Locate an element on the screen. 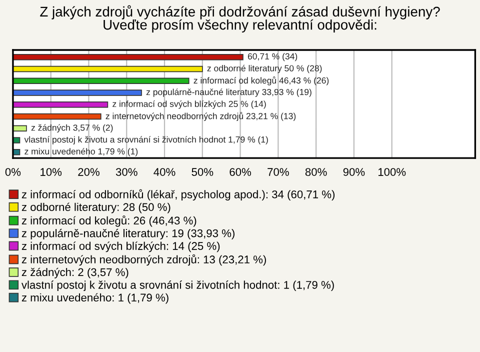  data-label: vlastní postoj k životu a srovnání si životních hodnot 1,79 % (1) is located at coordinates (146, 140).